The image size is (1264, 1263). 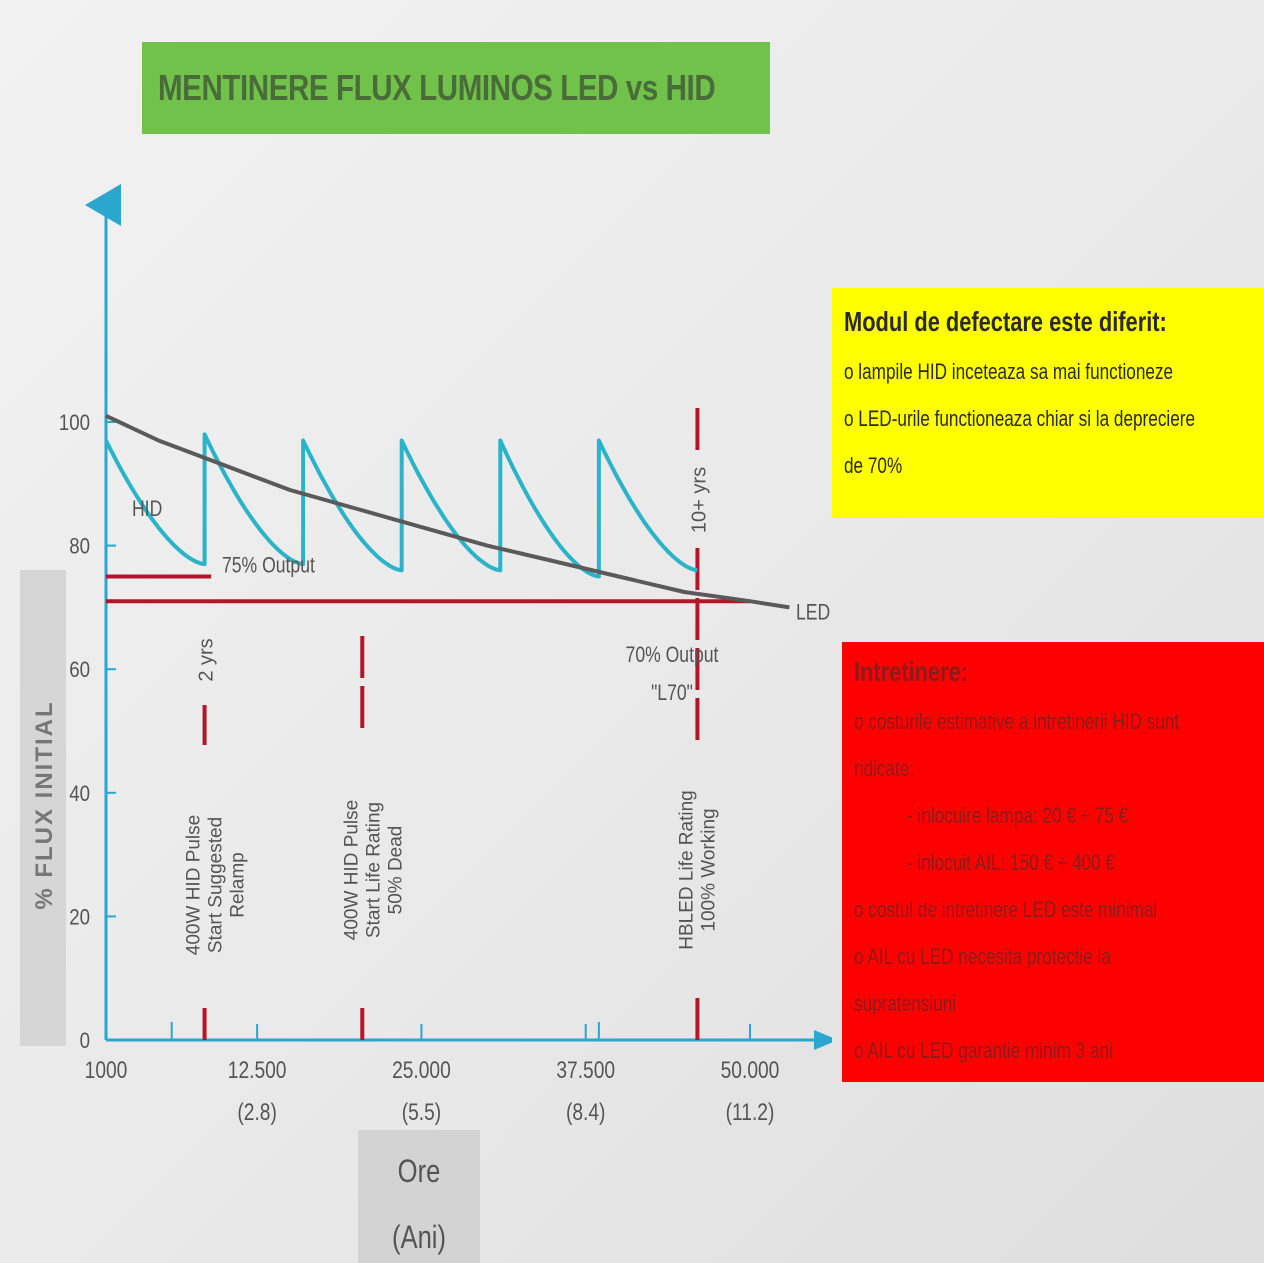 I want to click on marker-top-label: 10+ yrs, so click(x=699, y=500).